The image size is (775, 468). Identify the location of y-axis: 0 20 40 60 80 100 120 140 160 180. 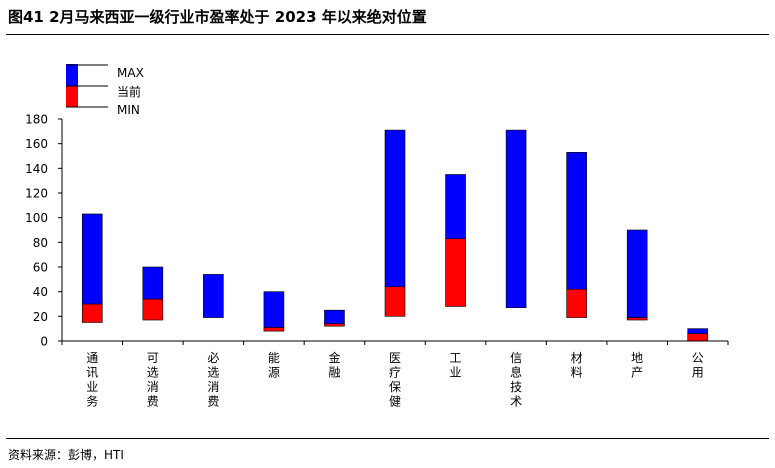
(44, 231).